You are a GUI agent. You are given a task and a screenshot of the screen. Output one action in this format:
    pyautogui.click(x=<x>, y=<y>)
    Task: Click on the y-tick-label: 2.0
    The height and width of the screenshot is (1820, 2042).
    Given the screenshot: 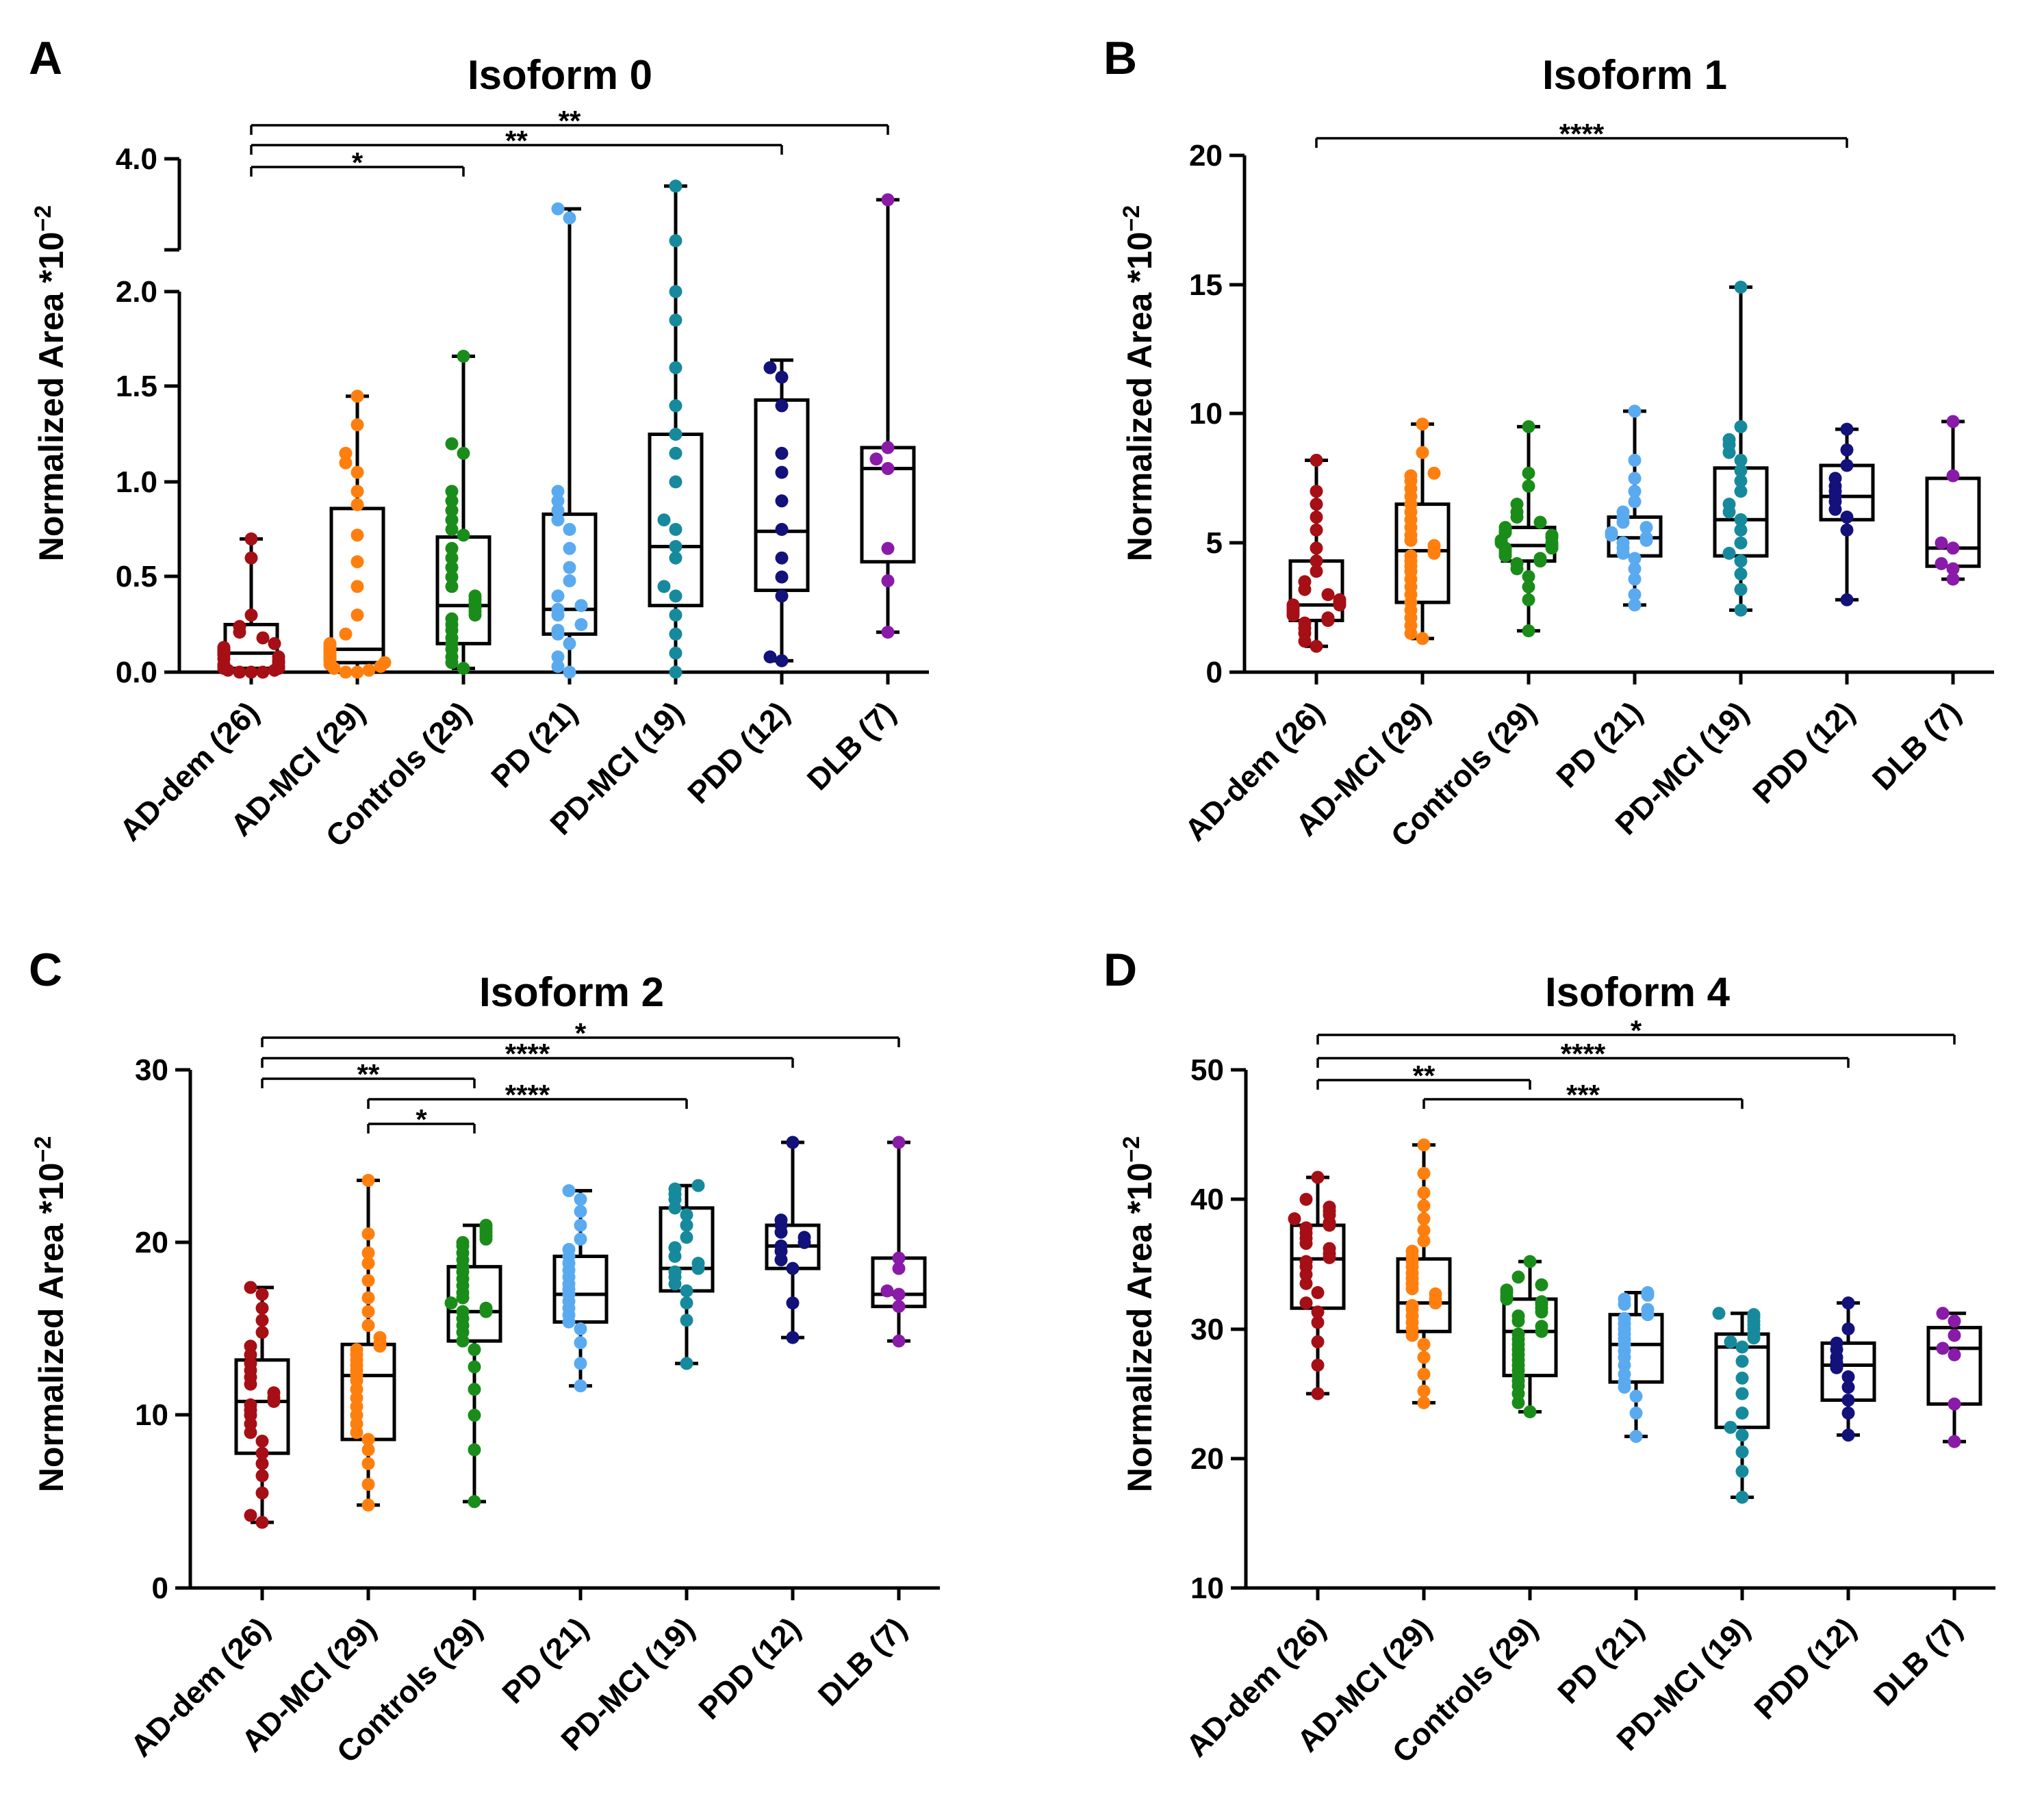 What is the action you would take?
    pyautogui.click(x=137, y=292)
    